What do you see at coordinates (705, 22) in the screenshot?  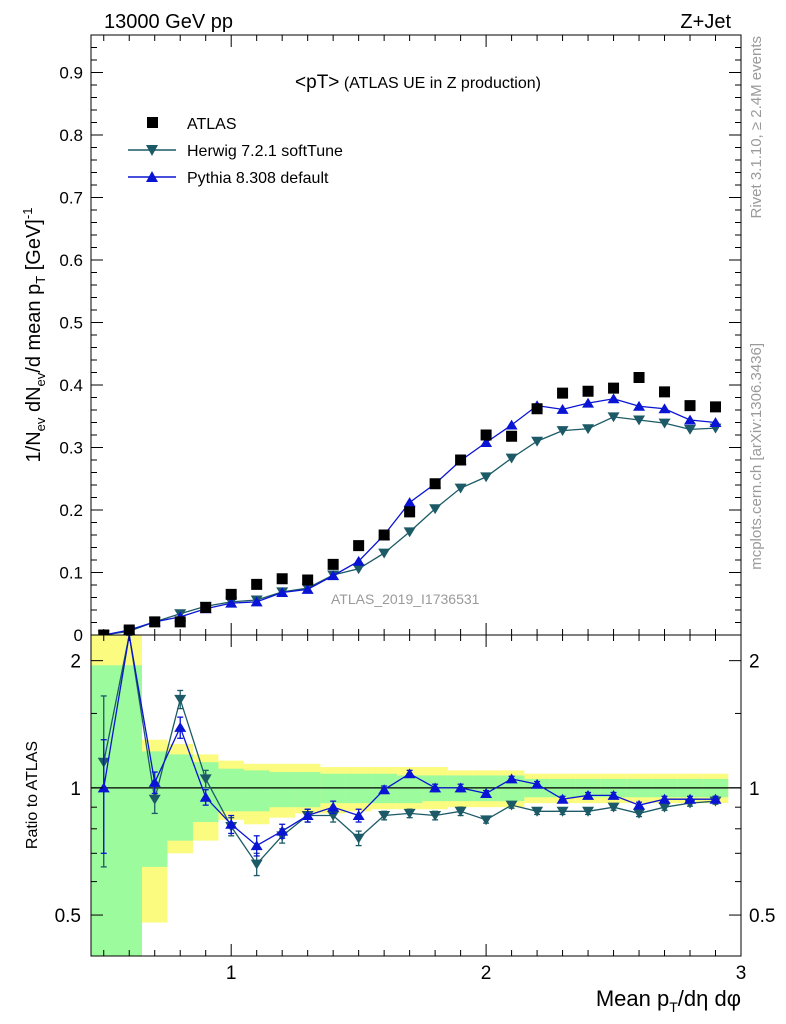 I see `header-right: Z+Jet` at bounding box center [705, 22].